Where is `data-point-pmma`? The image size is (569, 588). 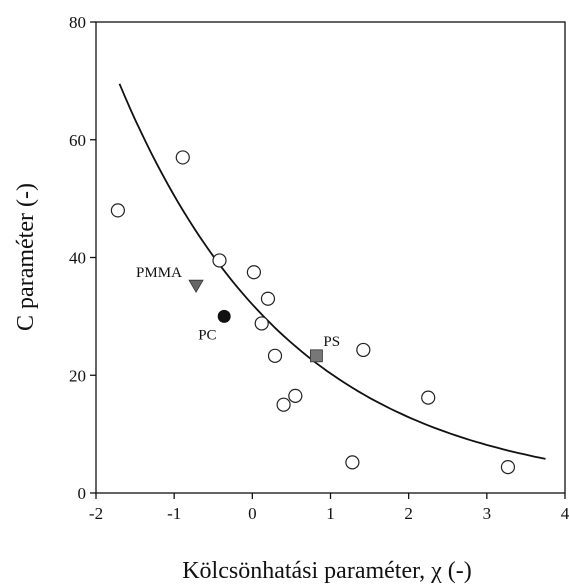 data-point-pmma is located at coordinates (196, 286).